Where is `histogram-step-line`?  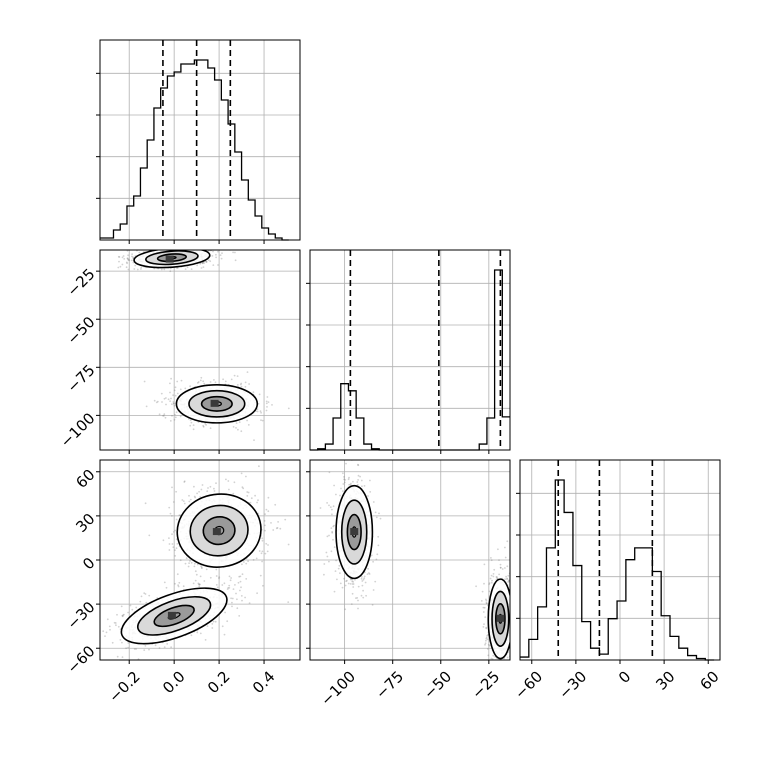
histogram-step-line is located at coordinates (194, 150).